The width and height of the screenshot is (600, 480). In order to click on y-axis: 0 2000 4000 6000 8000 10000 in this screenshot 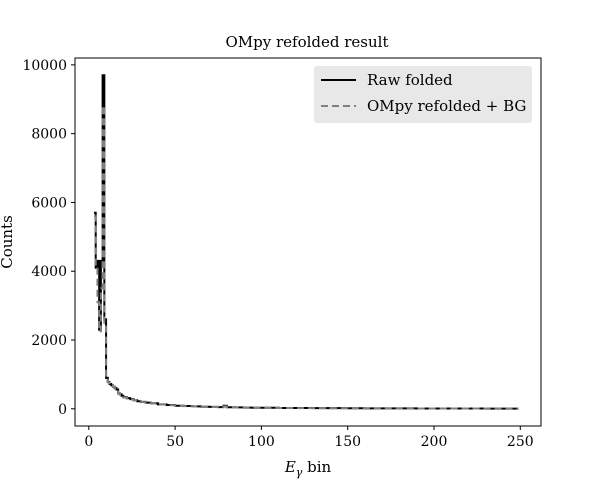, I will do `click(48, 238)`.